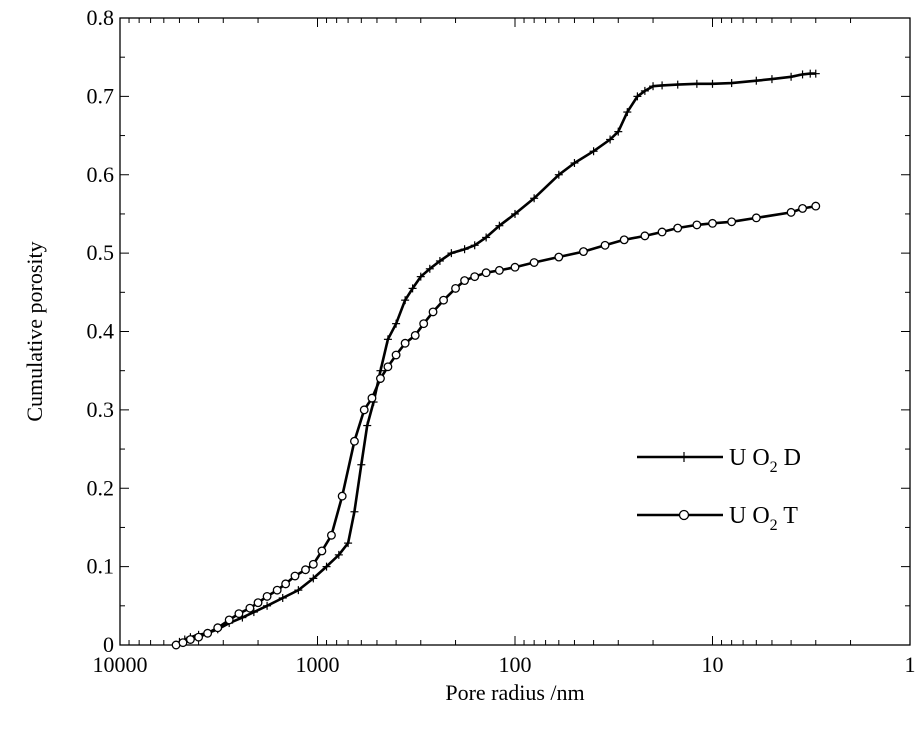 This screenshot has width=923, height=730. I want to click on y-tick-label: 0.7, so click(101, 95).